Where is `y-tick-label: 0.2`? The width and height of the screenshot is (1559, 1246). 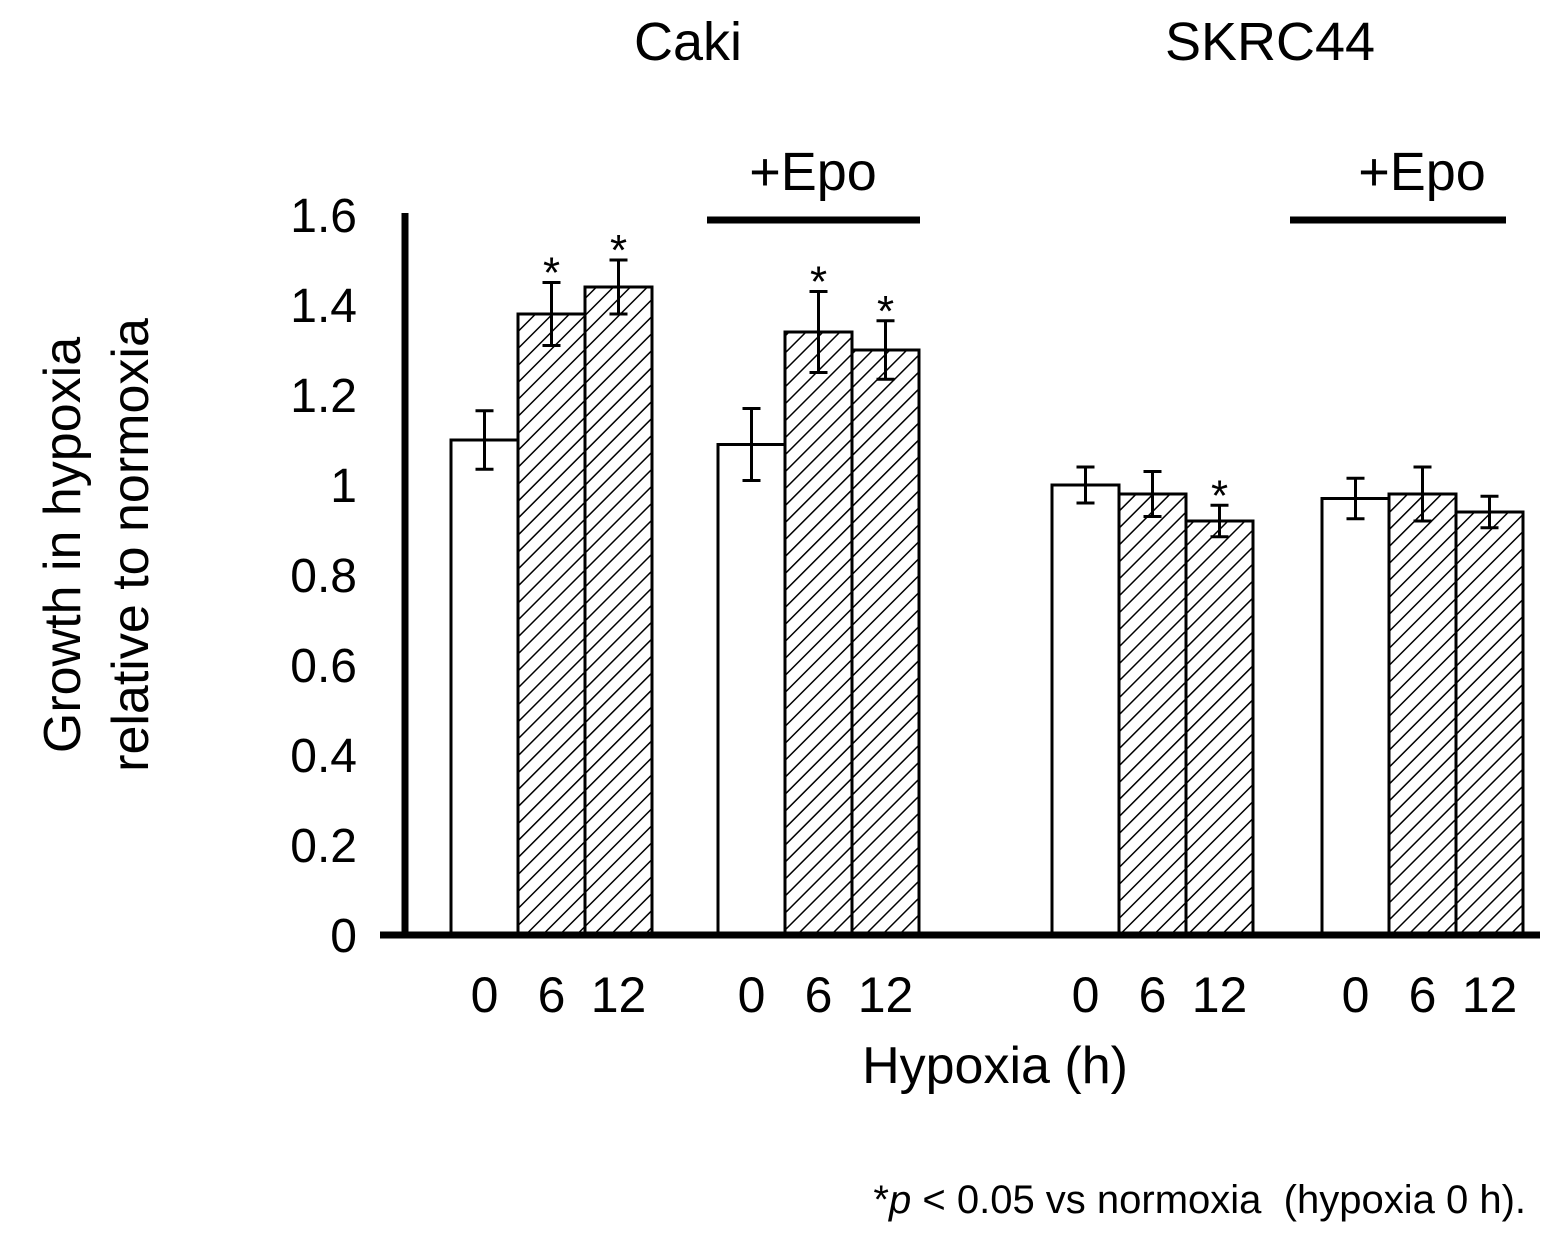
y-tick-label: 0.2 is located at coordinates (323, 846).